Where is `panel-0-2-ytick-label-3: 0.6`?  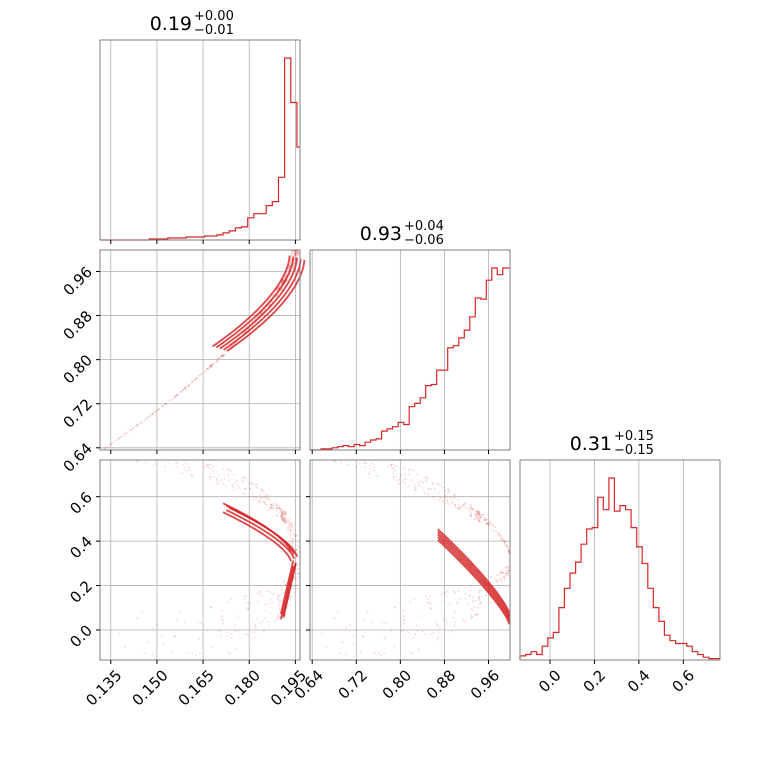 panel-0-2-ytick-label-3: 0.6 is located at coordinates (81, 503).